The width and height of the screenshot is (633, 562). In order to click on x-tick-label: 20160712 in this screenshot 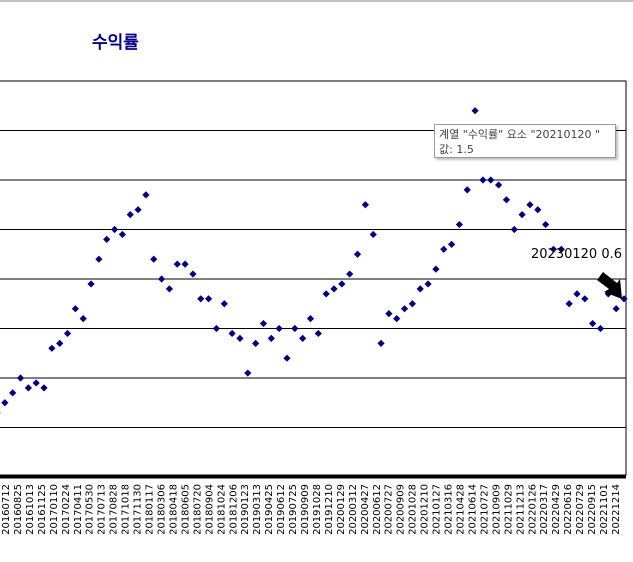, I will do `click(6, 509)`.